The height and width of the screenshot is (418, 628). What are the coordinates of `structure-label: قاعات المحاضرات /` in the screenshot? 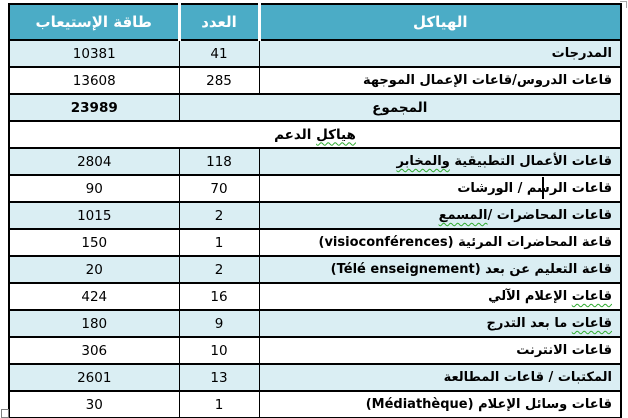 It's located at (550, 215).